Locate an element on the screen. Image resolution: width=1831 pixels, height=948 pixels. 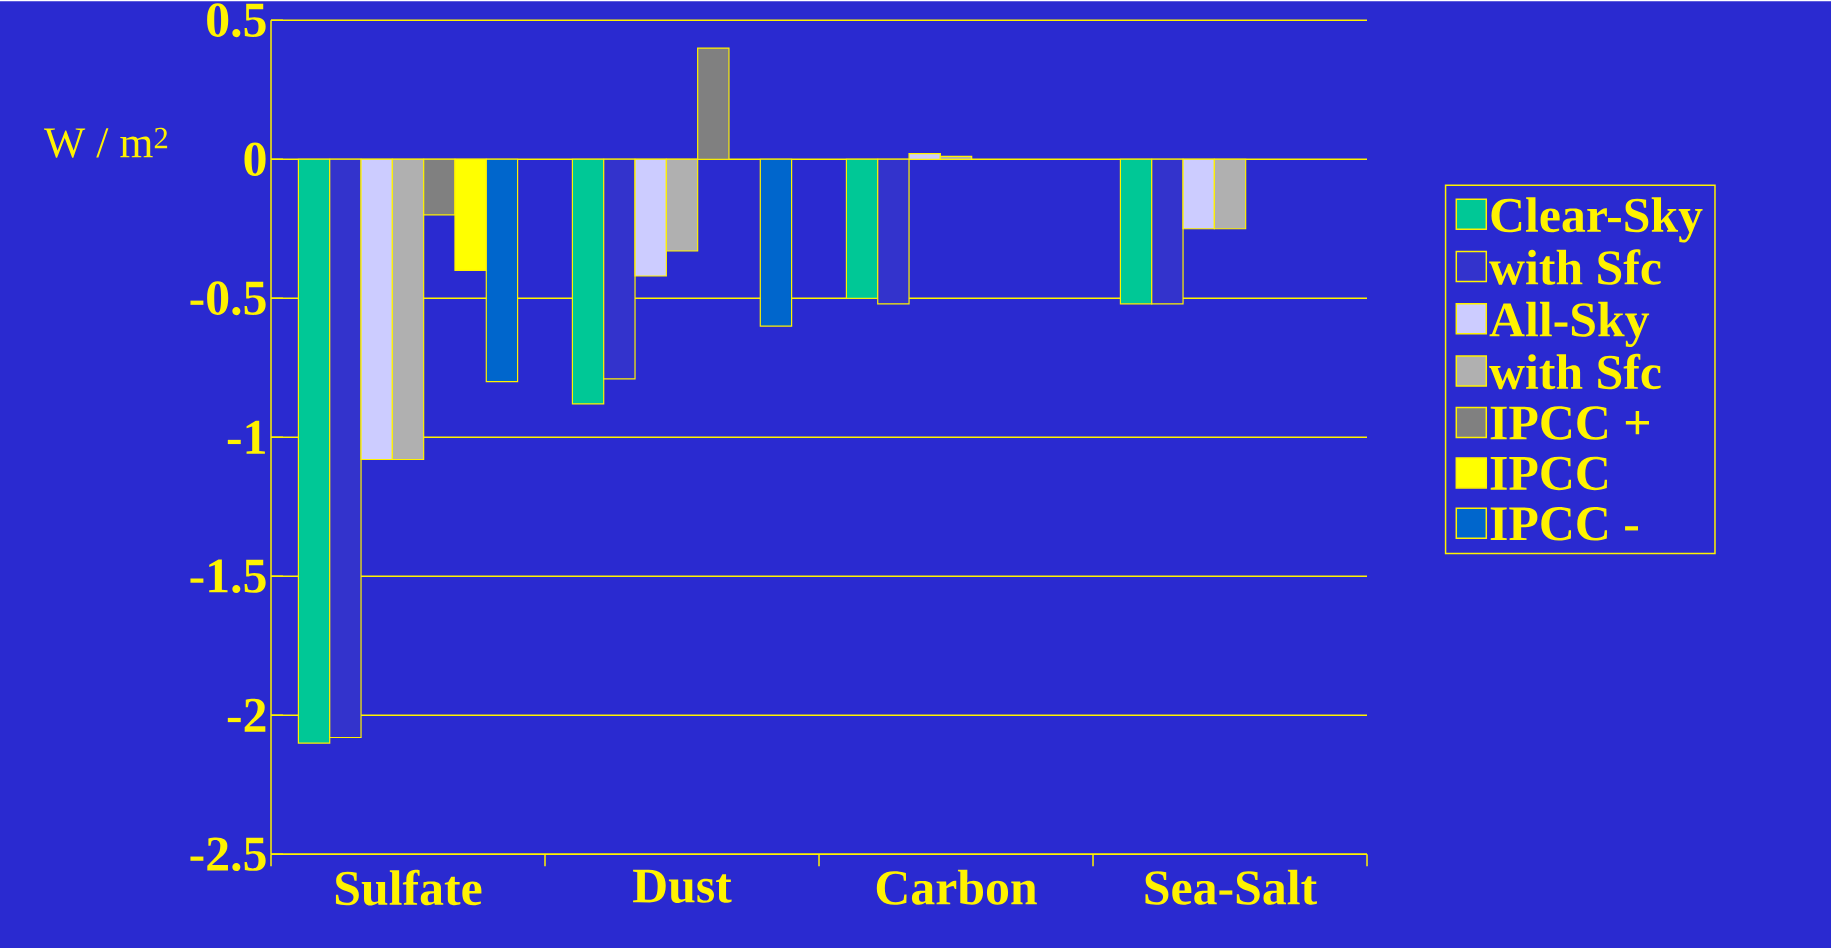
y-axis-title: W / m$^{2}$ is located at coordinates (105, 142).